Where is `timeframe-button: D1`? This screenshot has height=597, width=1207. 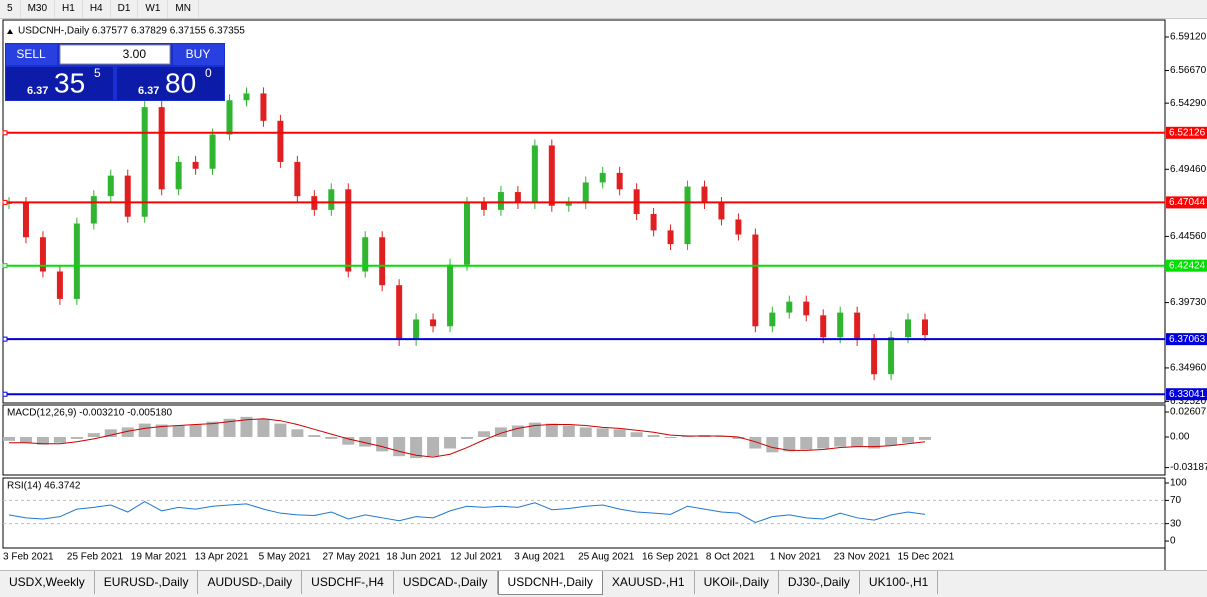 timeframe-button: D1 is located at coordinates (125, 9).